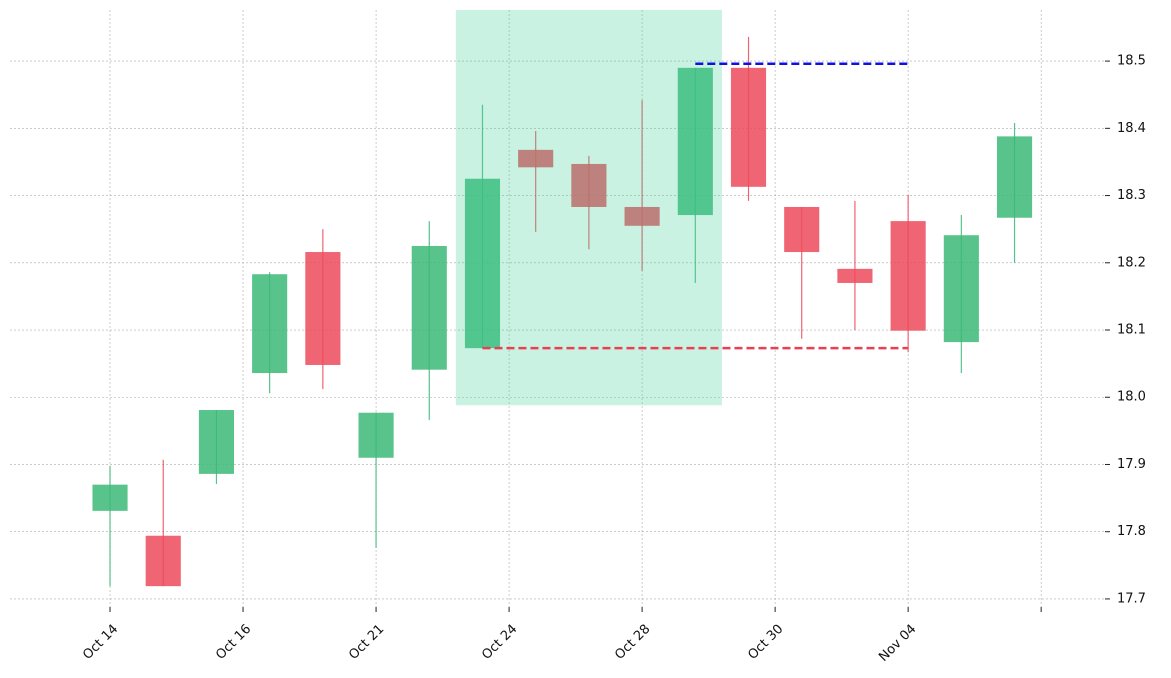 The width and height of the screenshot is (1171, 678). I want to click on y-tick-label: 18.5, so click(1131, 61).